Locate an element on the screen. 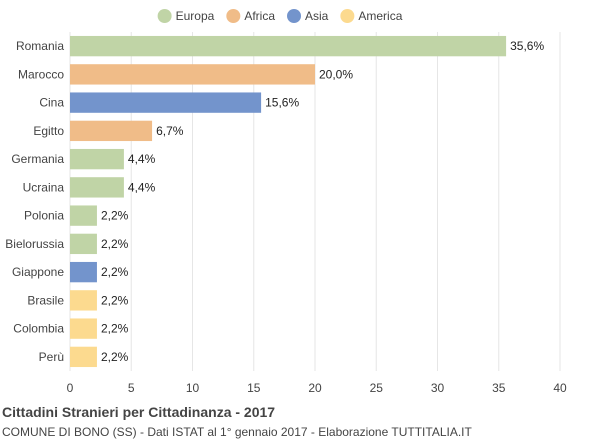 The image size is (600, 440). category-label: Giappone is located at coordinates (38, 272).